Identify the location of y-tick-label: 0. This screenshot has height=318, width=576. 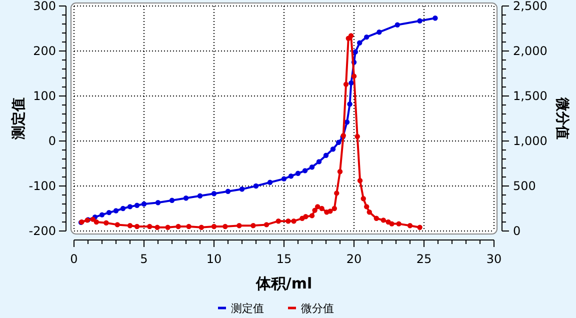
(52, 141).